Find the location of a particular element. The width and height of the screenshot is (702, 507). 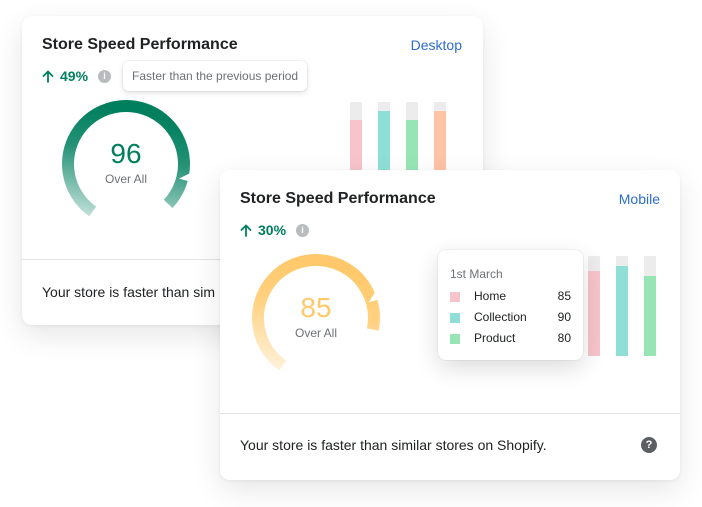

tooltip-date: 1st March is located at coordinates (476, 274).